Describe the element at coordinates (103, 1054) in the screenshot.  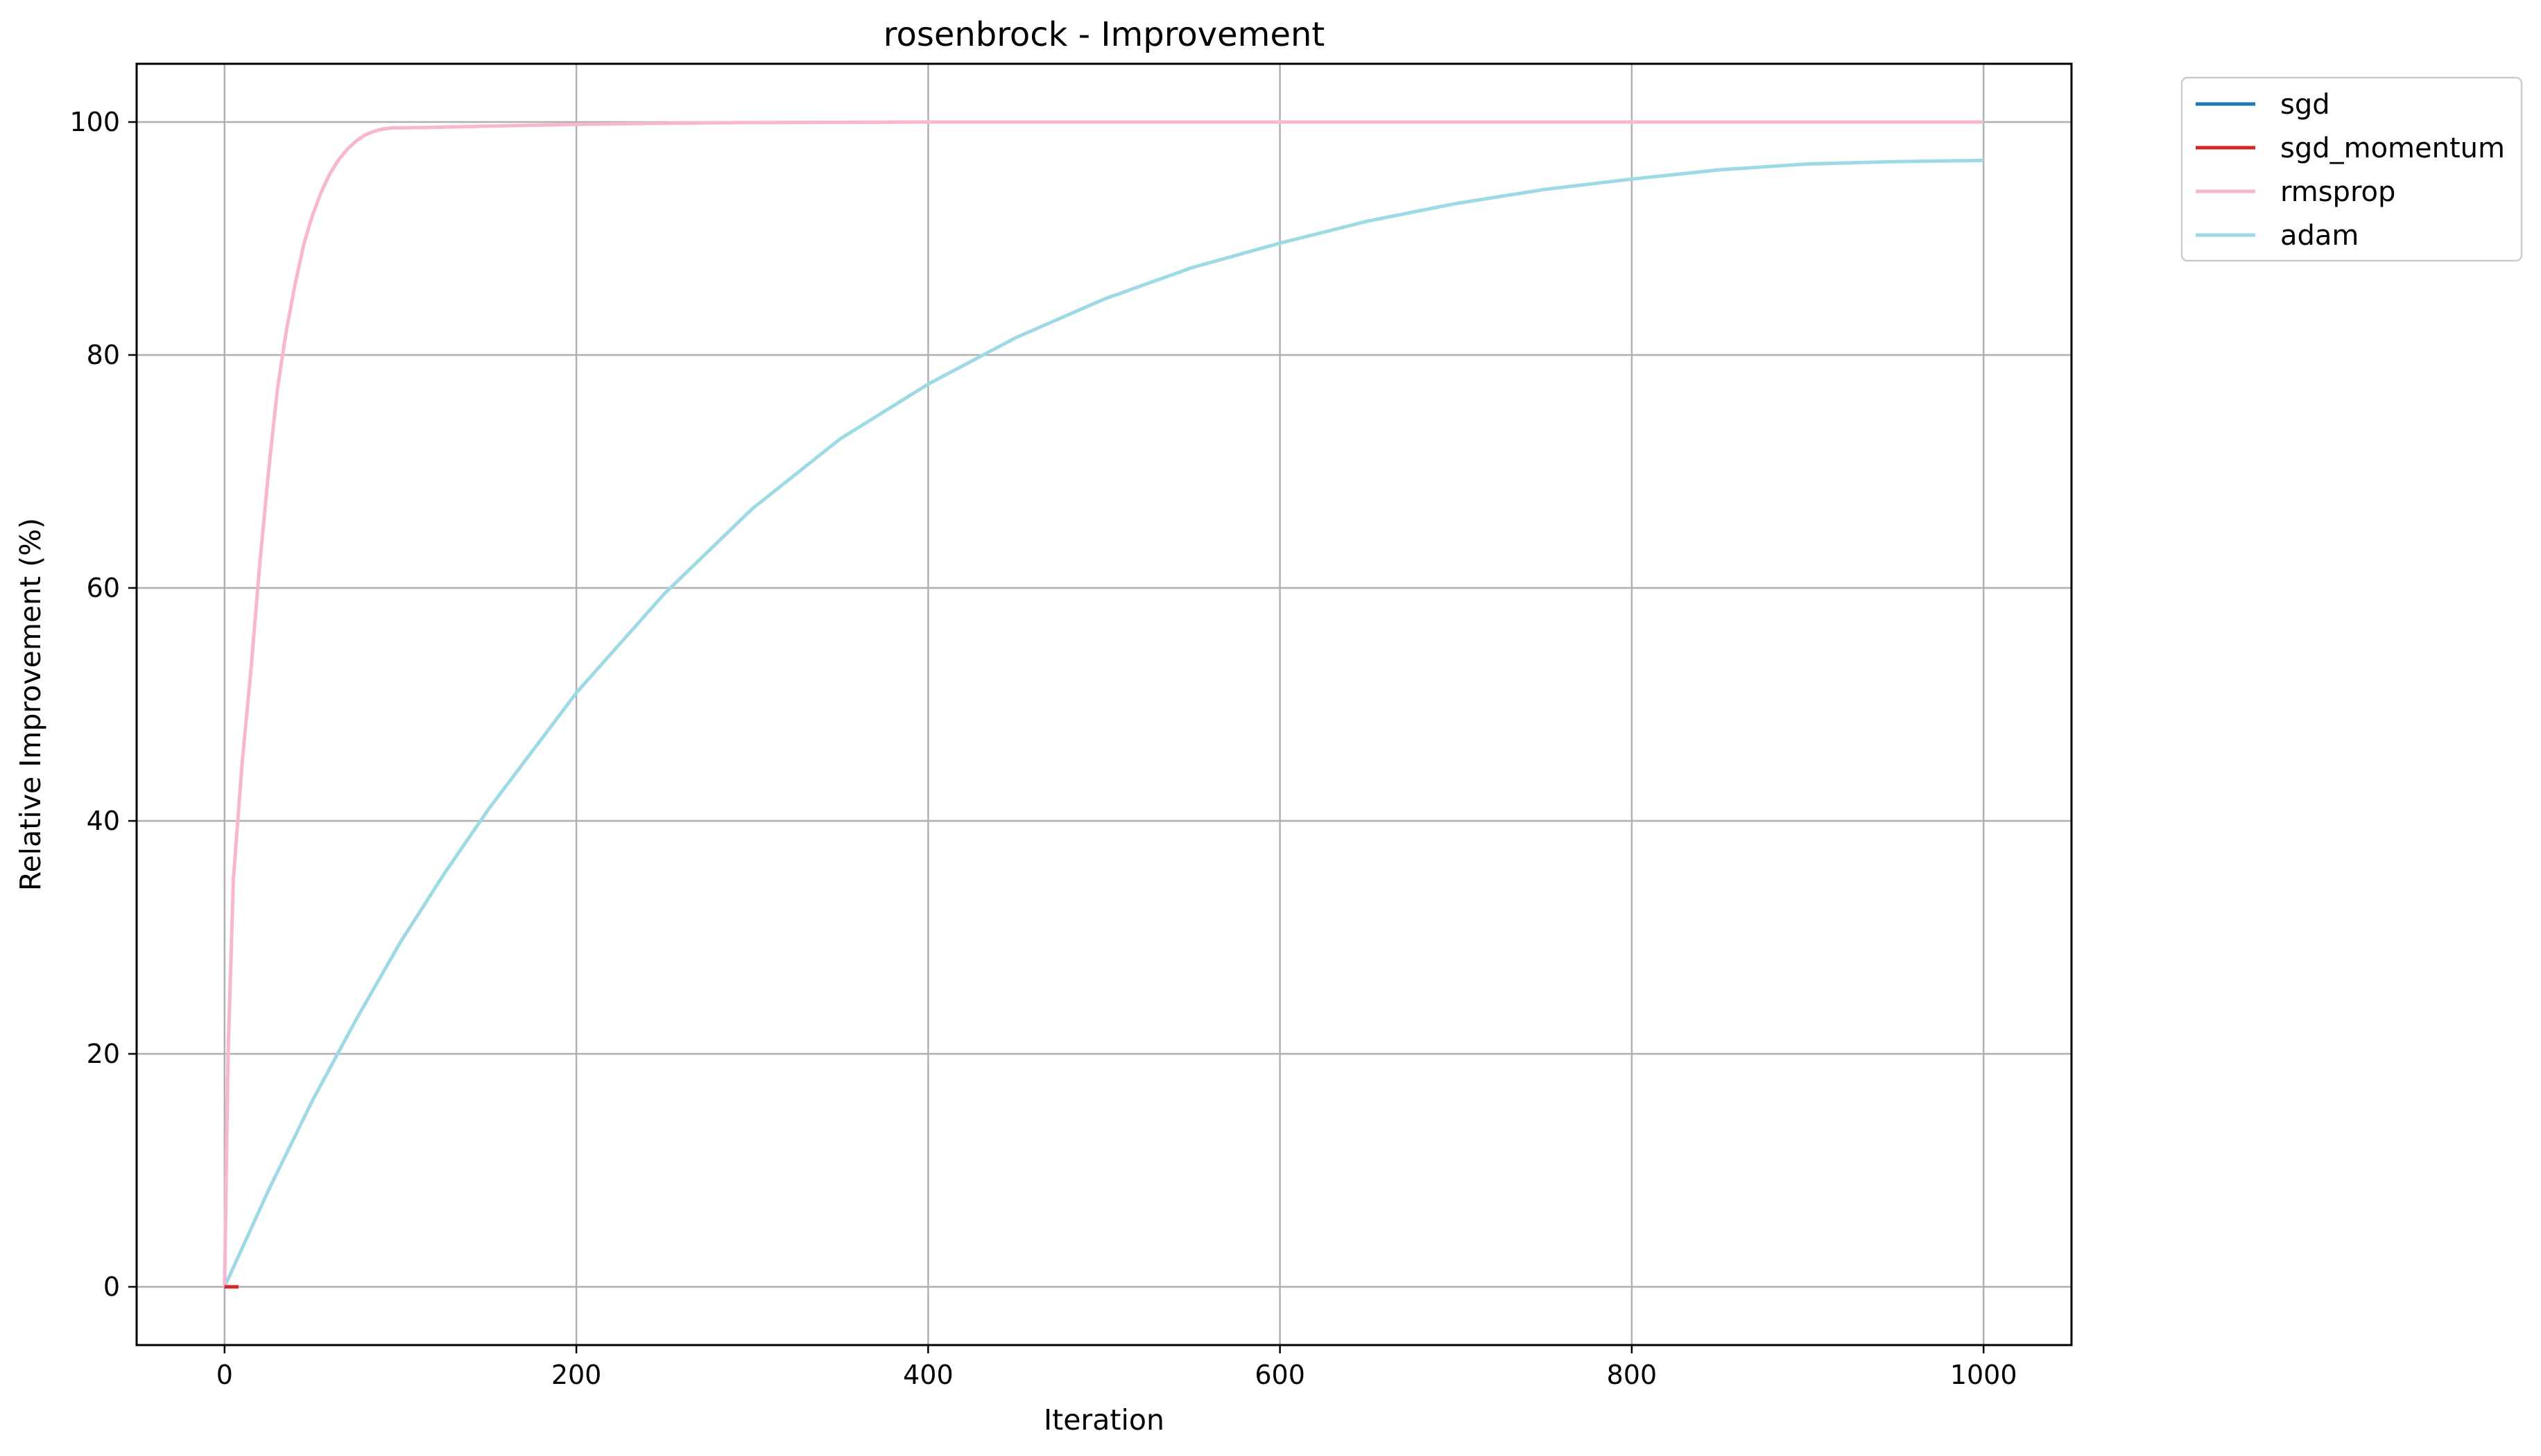
I see `y-tick-label: 20` at that location.